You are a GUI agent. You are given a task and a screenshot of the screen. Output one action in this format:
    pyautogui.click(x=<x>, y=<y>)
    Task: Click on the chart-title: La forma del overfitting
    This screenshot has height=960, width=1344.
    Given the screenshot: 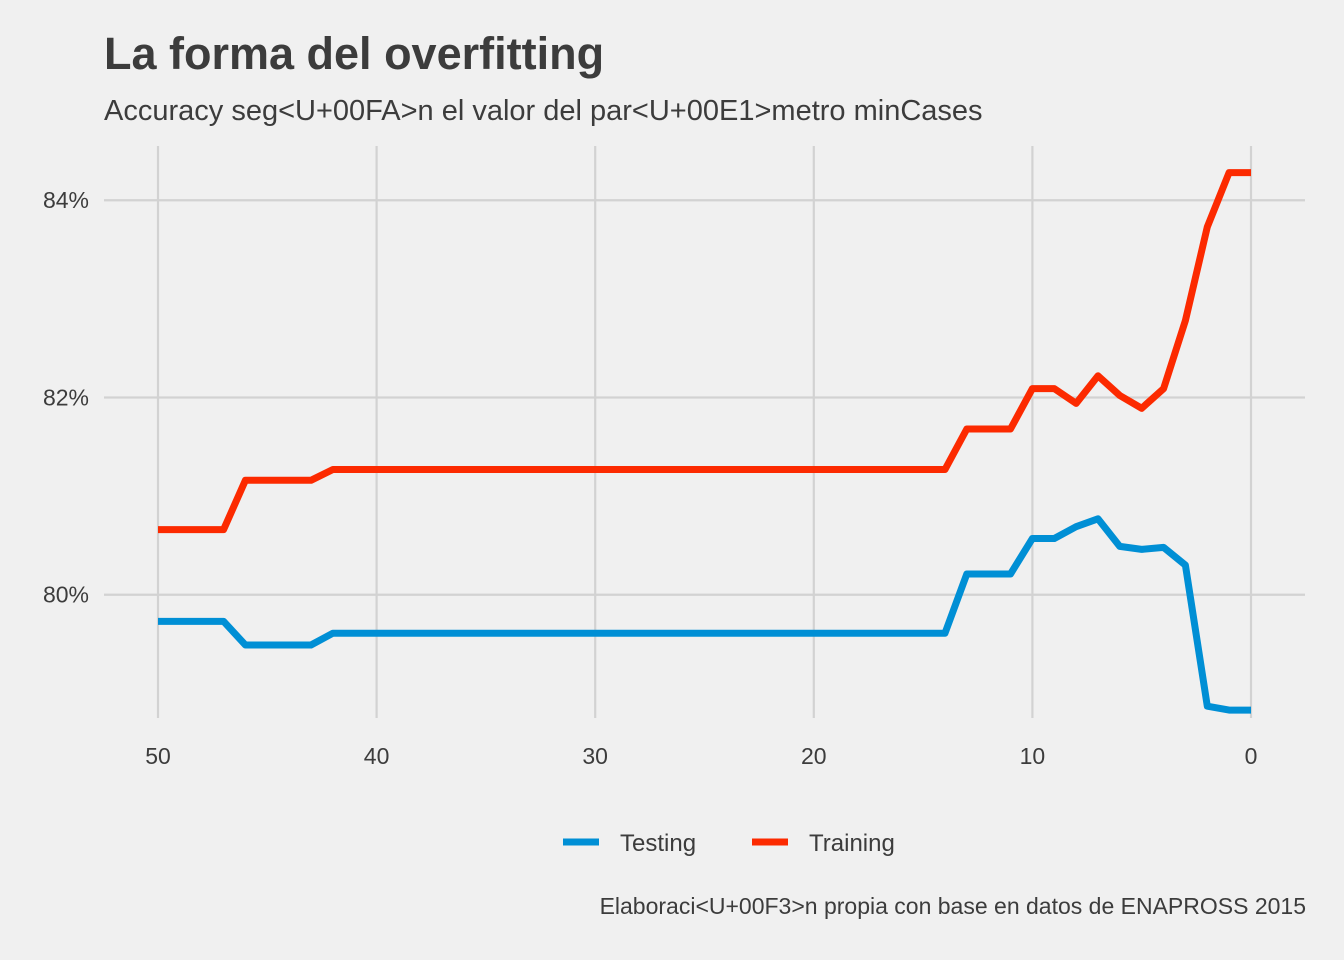 What is the action you would take?
    pyautogui.click(x=354, y=53)
    